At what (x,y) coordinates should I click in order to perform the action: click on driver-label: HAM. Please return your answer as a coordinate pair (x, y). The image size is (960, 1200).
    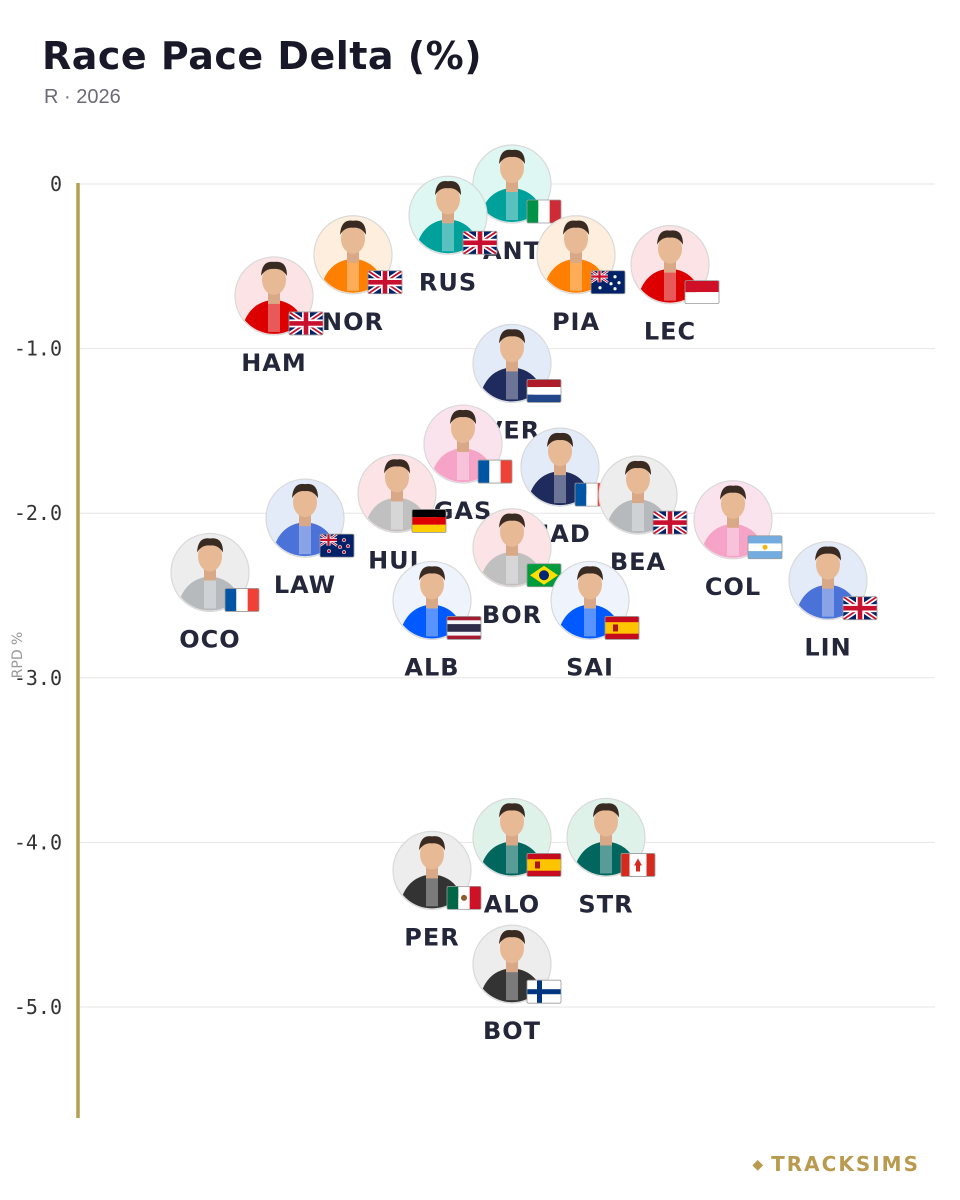
    Looking at the image, I should click on (274, 363).